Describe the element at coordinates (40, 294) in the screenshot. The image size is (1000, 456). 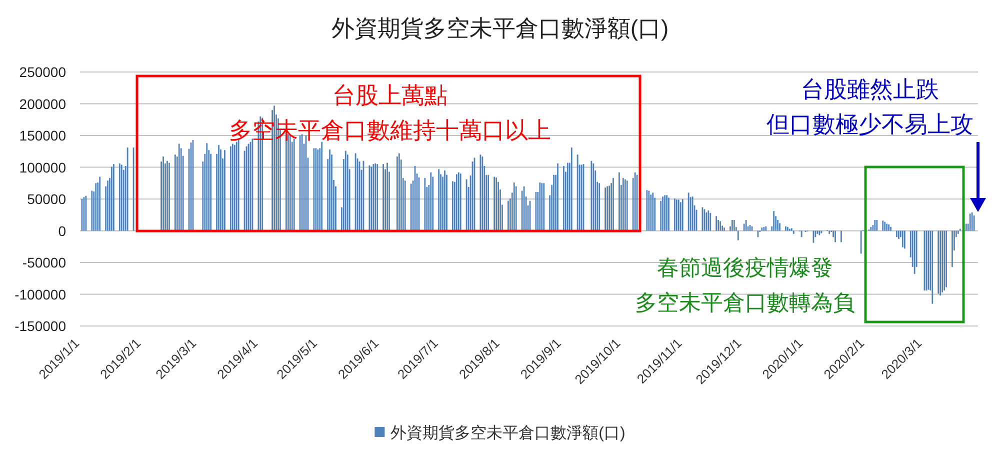
I see `y-tick-label: -100000` at that location.